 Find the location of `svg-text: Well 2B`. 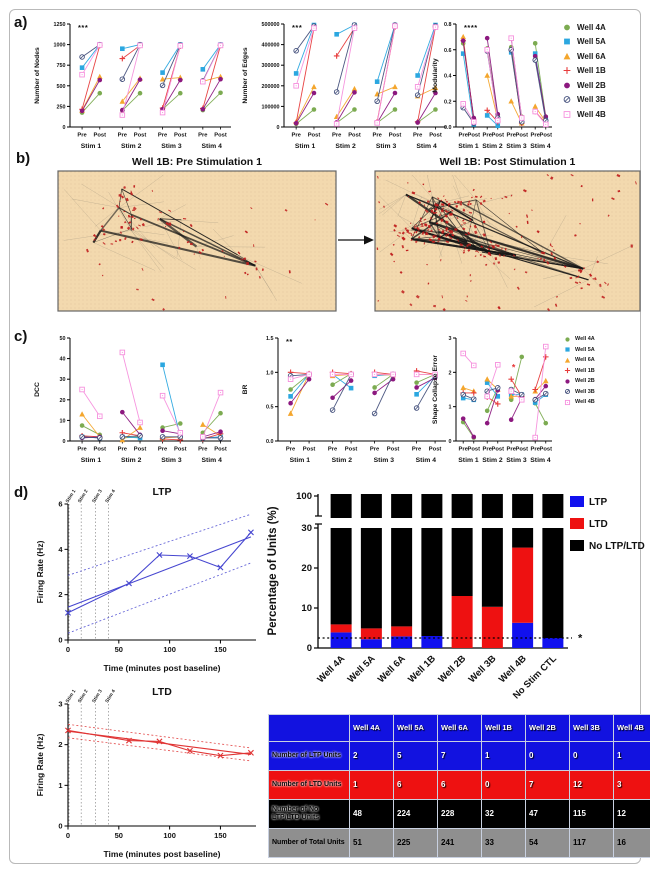

svg-text: Well 2B is located at coordinates (452, 669).